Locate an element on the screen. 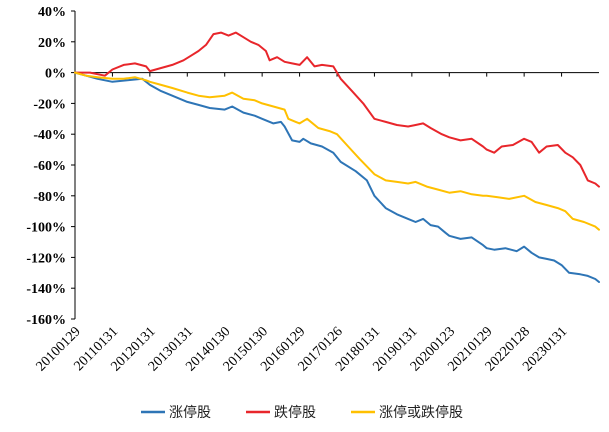 This screenshot has width=609, height=432. y-tick-label: 0% is located at coordinates (55, 74).